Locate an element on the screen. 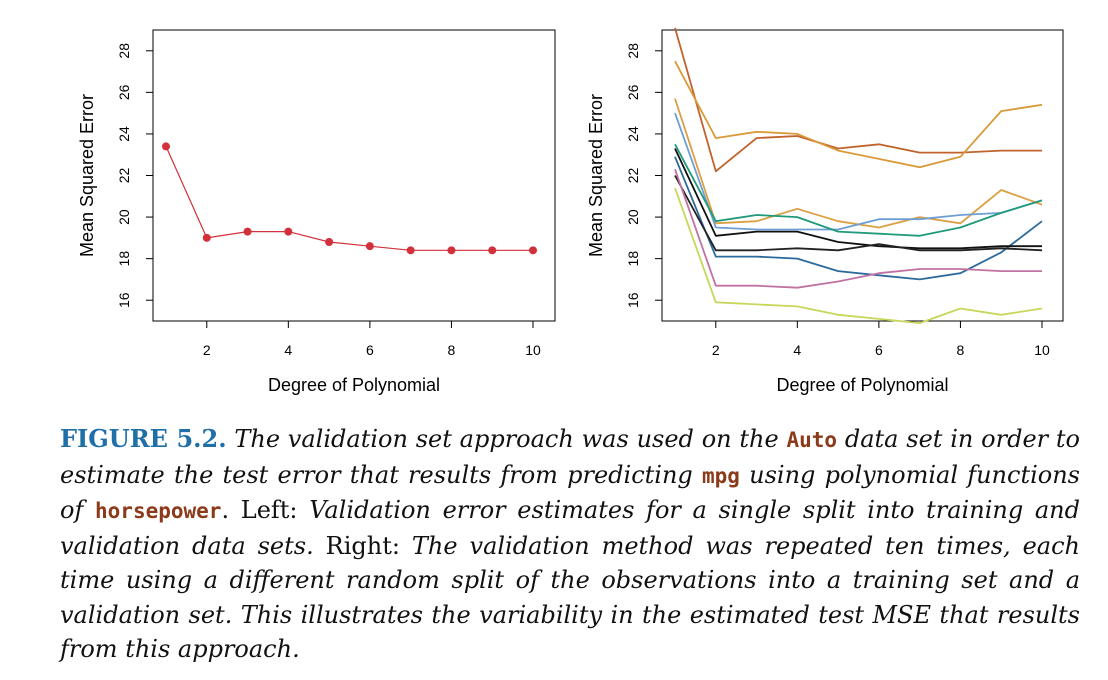 The width and height of the screenshot is (1108, 680). caption-left-word: Left: is located at coordinates (269, 510).